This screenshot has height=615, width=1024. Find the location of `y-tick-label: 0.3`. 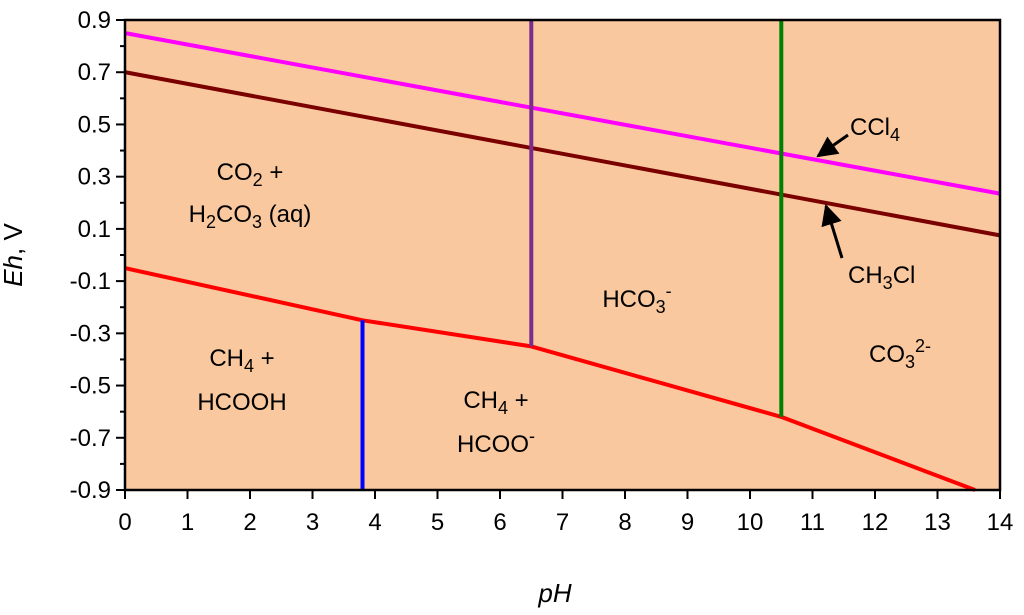

y-tick-label: 0.3 is located at coordinates (94, 177).